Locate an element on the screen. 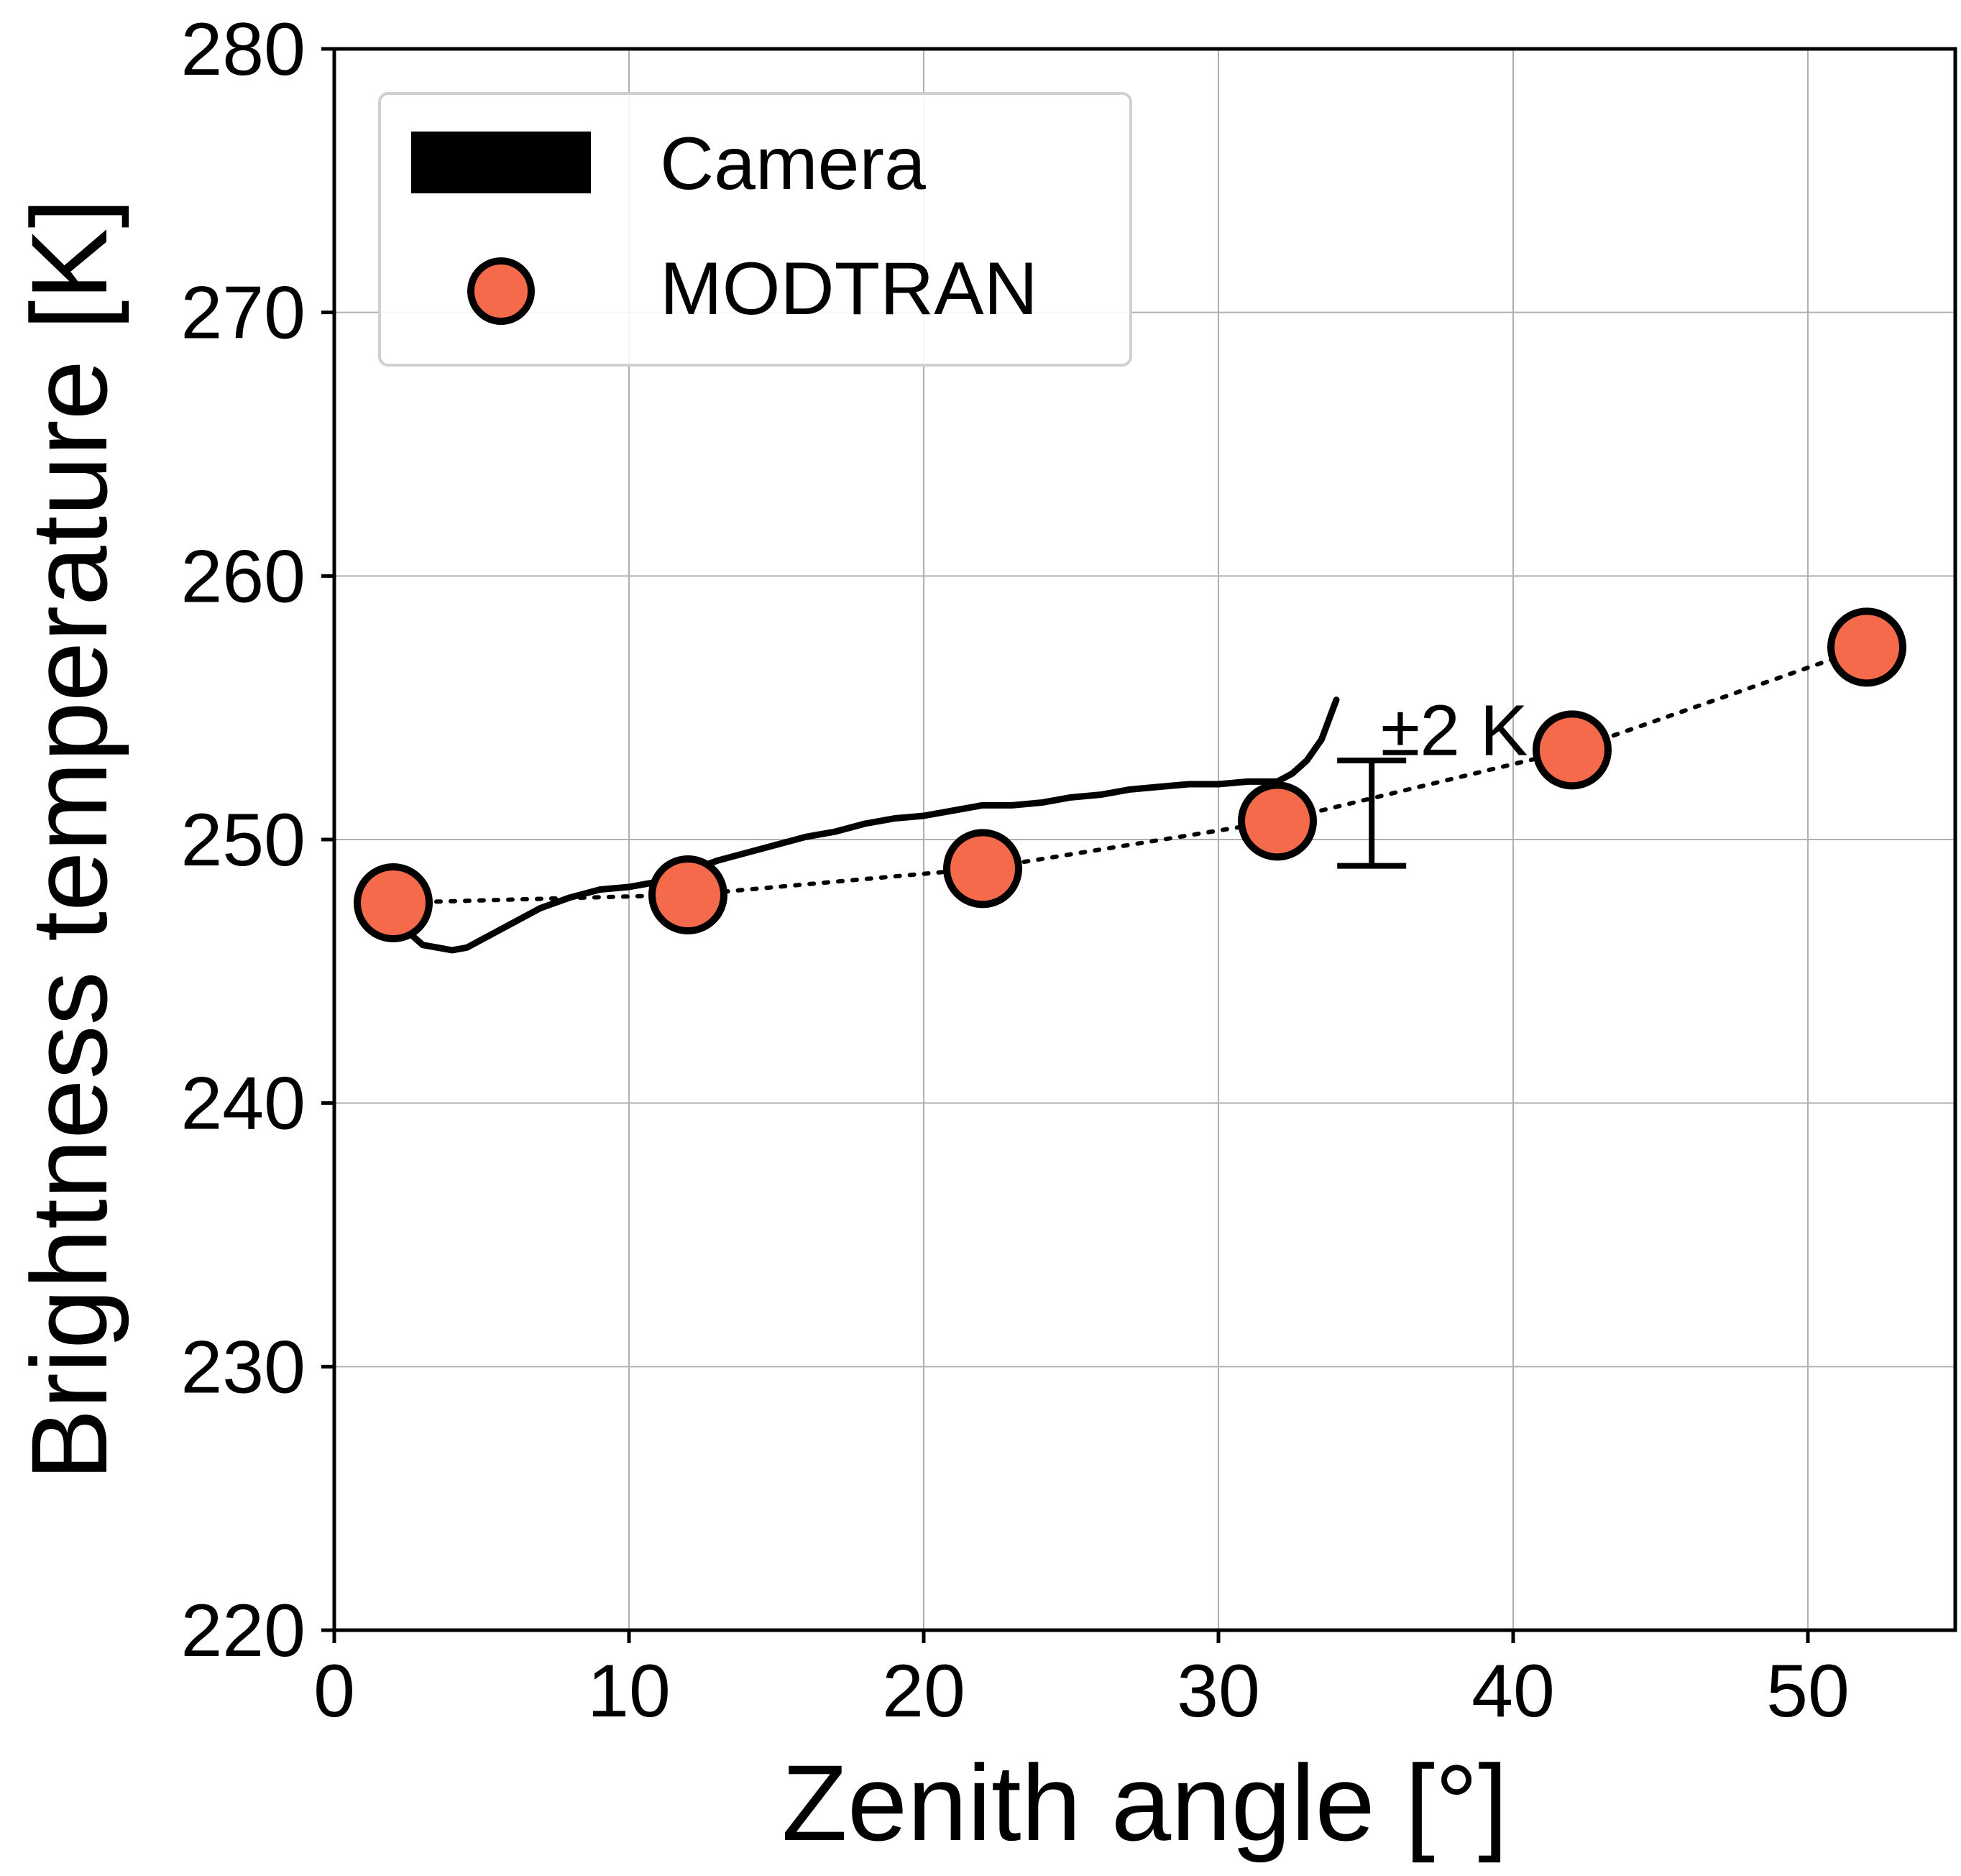 This screenshot has height=1876, width=1961. legend-modtran-marker is located at coordinates (501, 291).